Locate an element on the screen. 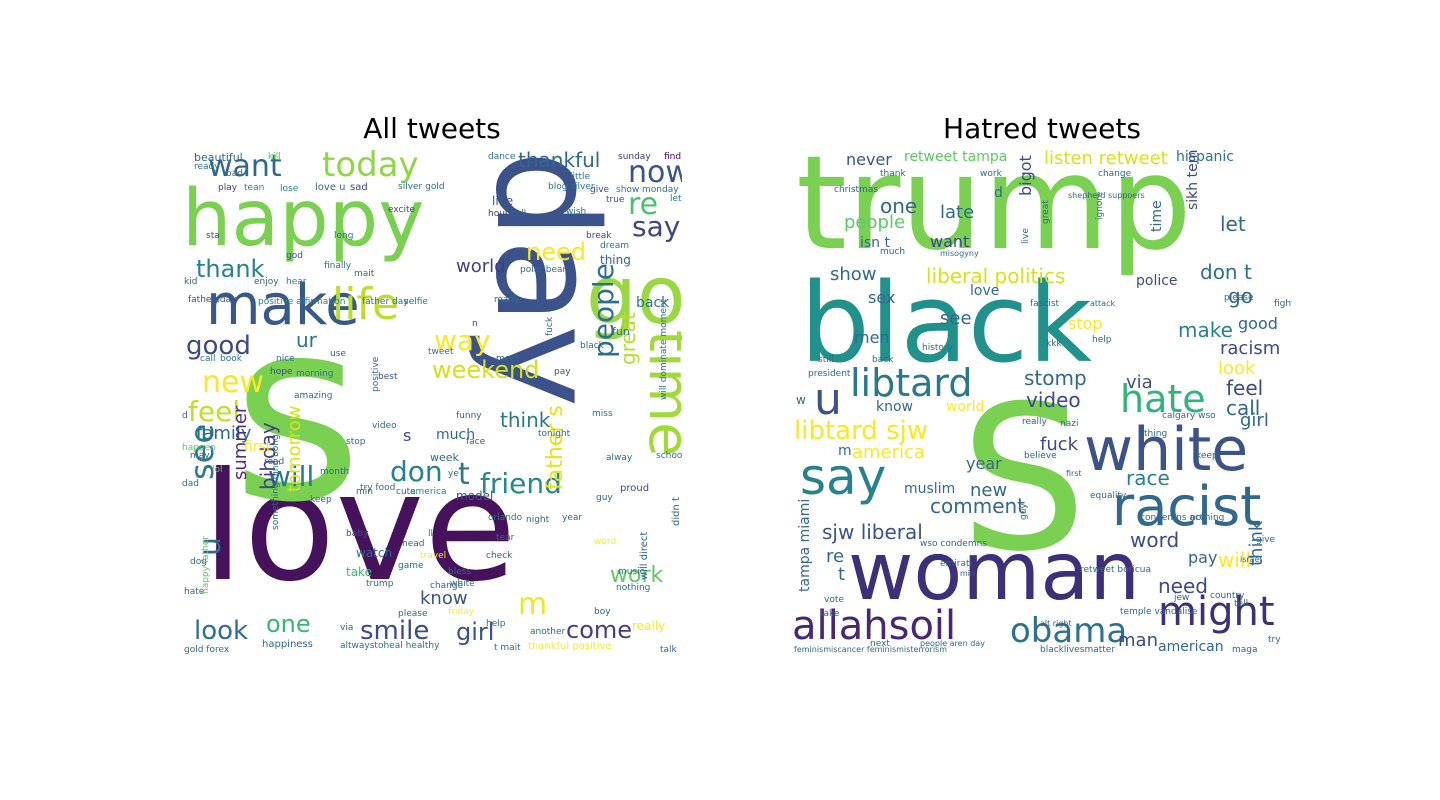  cloud-word: one is located at coordinates (288, 624).